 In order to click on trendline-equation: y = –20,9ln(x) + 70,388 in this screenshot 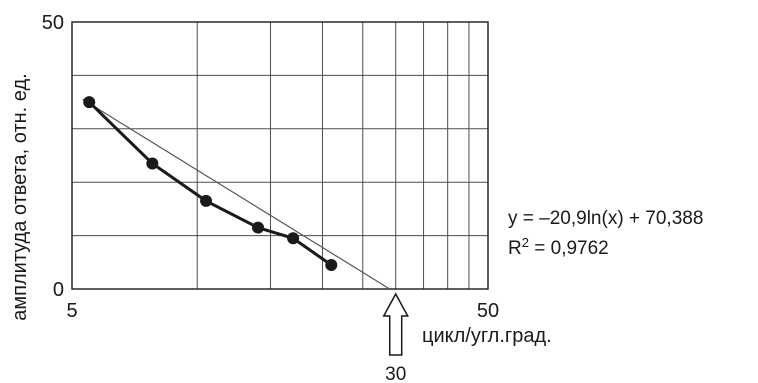, I will do `click(605, 218)`.